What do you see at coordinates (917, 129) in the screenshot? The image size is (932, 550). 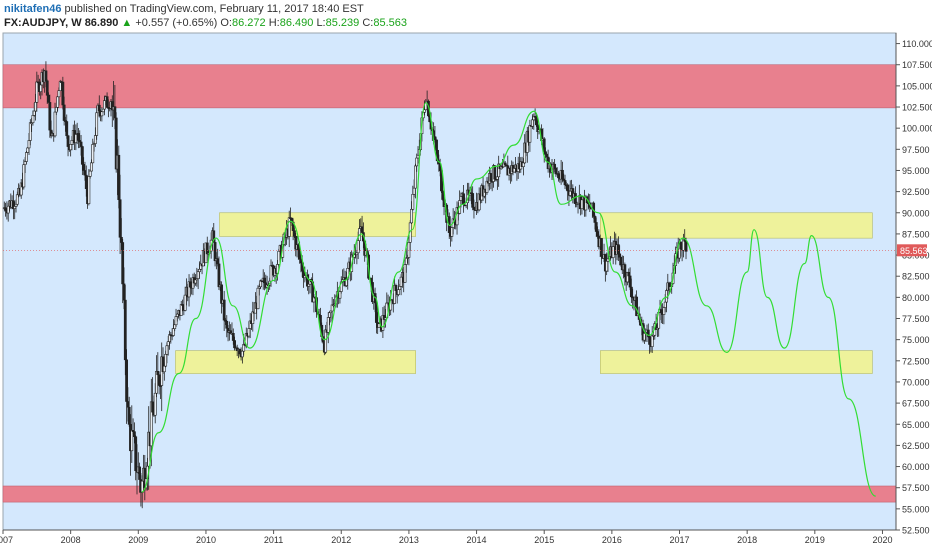 I see `y-tick-label: 100.000` at bounding box center [917, 129].